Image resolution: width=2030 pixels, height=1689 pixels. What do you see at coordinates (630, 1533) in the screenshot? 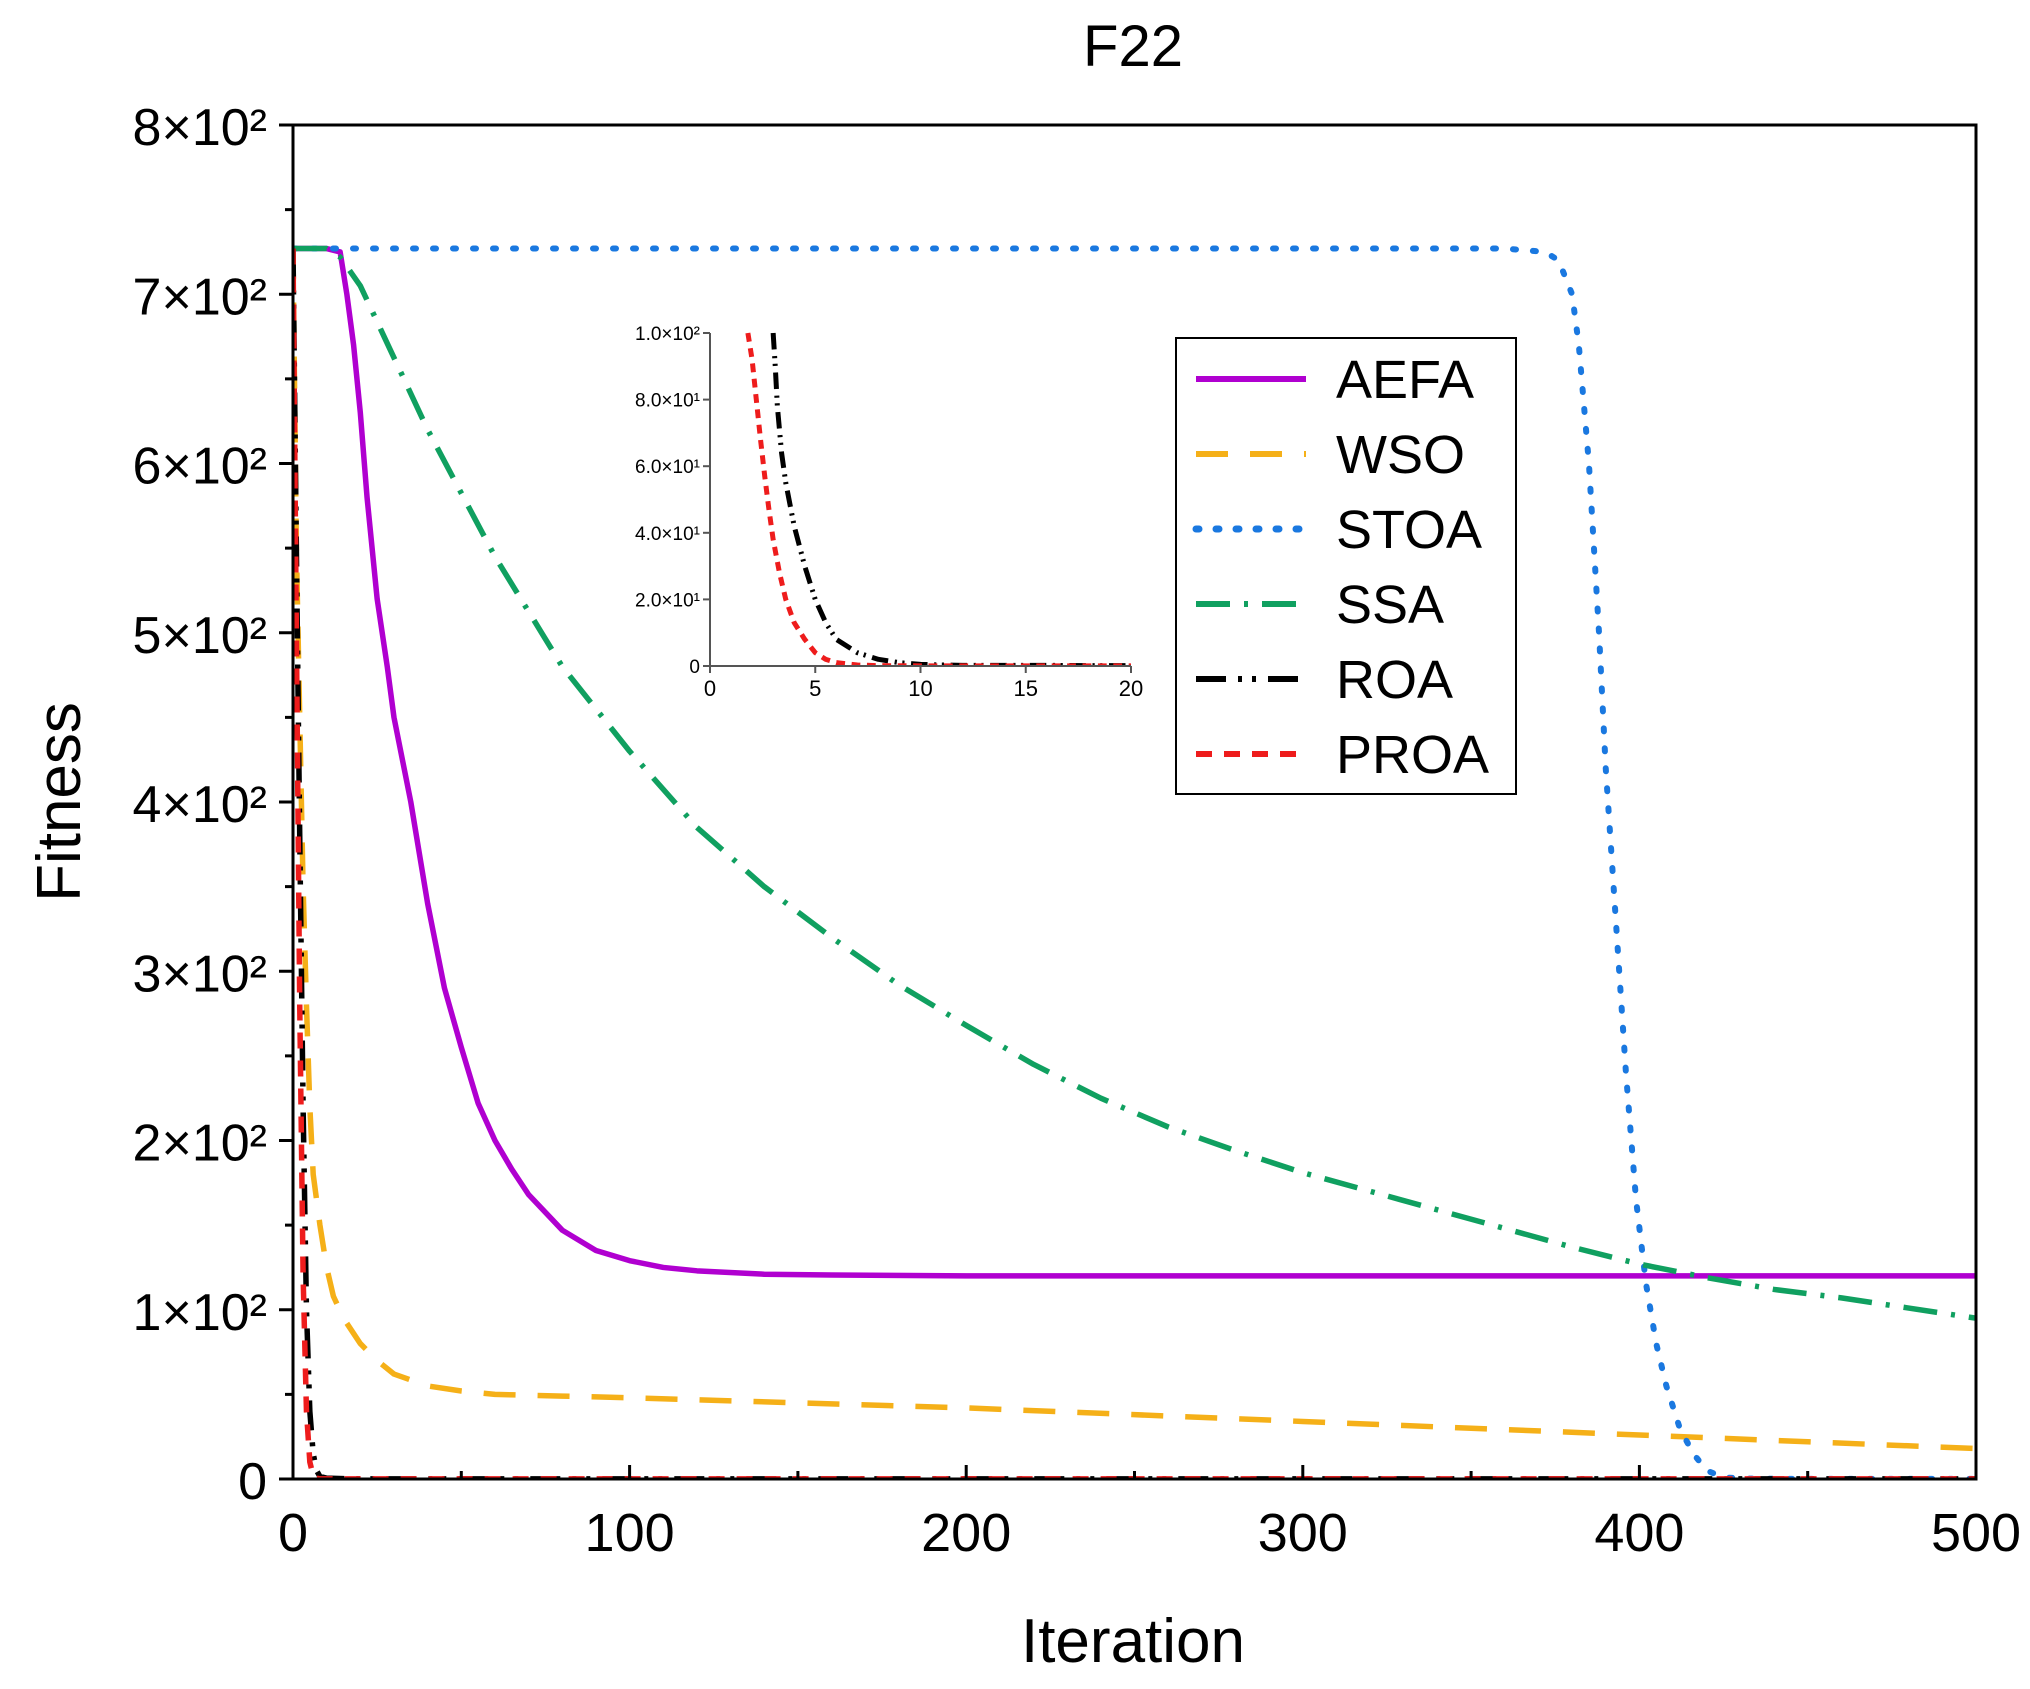
I see `x-tick-label: 100` at bounding box center [630, 1533].